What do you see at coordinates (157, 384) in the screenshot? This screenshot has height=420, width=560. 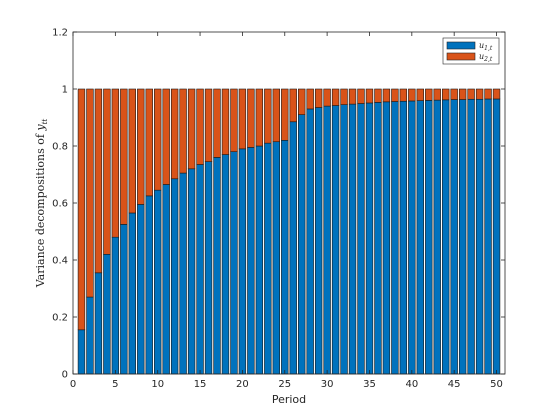 I see `x-tick-label: 10` at bounding box center [157, 384].